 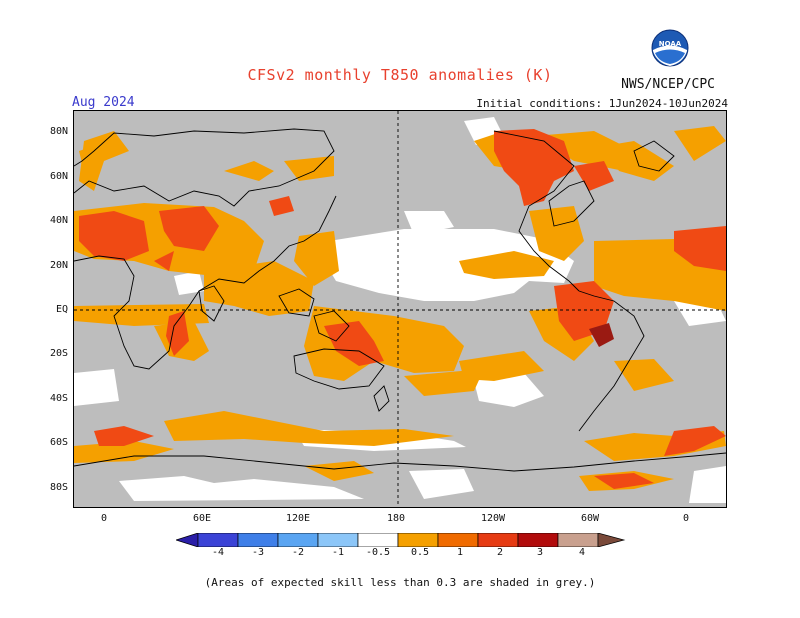 What do you see at coordinates (602, 103) in the screenshot?
I see `initial-conditions: Initial conditions: 1Jun2024-10Jun2024` at bounding box center [602, 103].